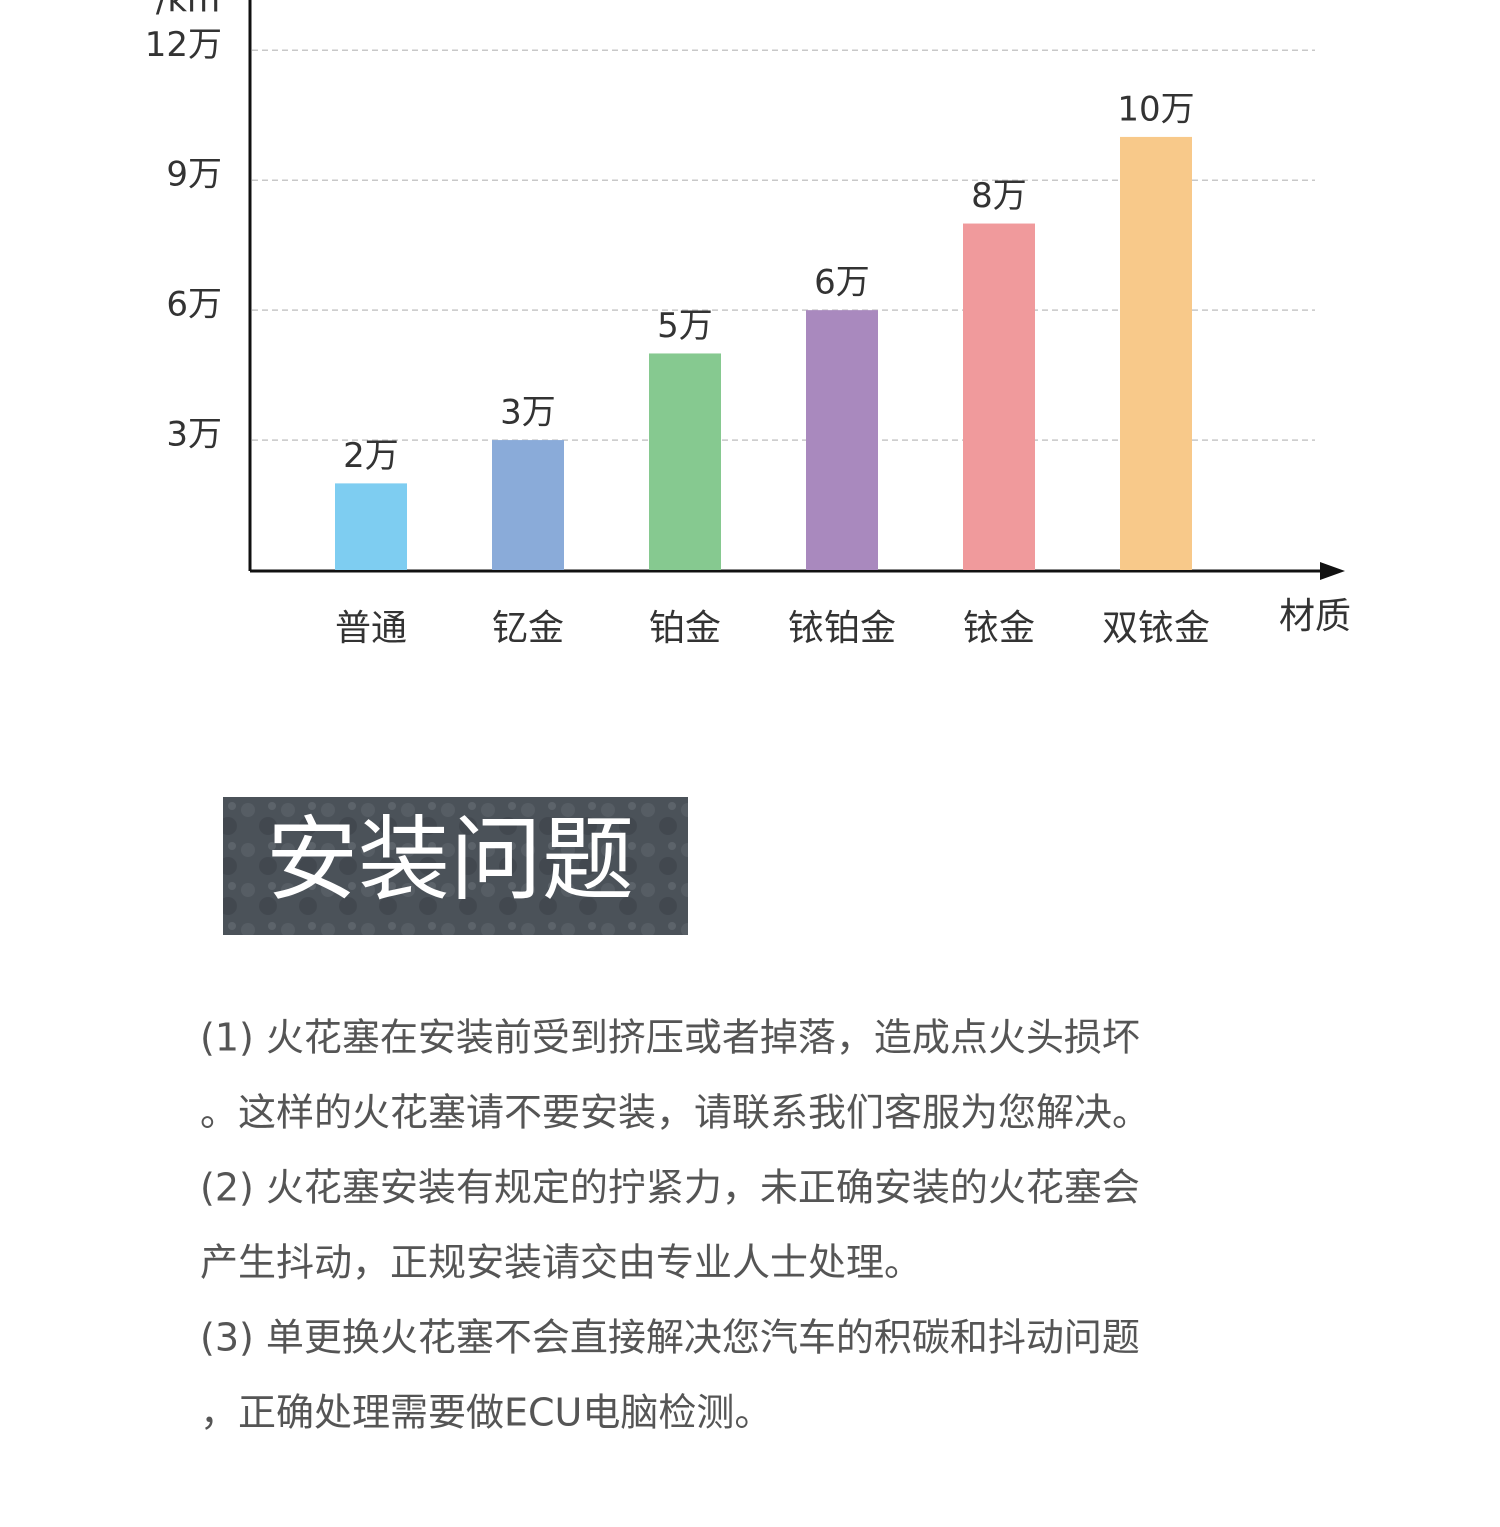 The image size is (1500, 1527). Describe the element at coordinates (486, 1413) in the screenshot. I see `body-line: ，正确处理需要做ECU电脑检测。` at that location.